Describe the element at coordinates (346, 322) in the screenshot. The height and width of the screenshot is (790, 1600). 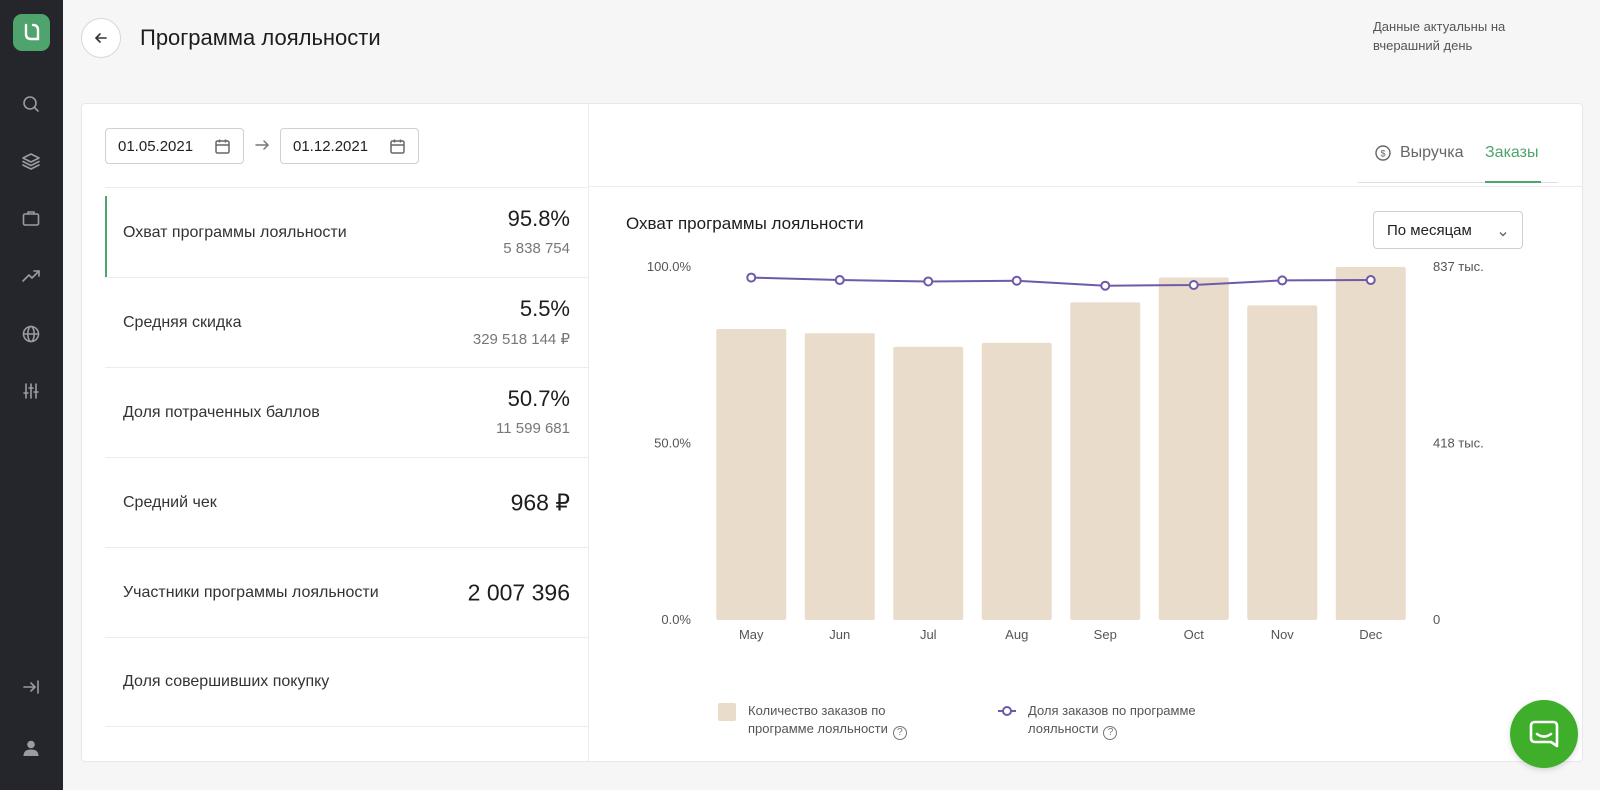
I see `metric-row-avg-discount: Средняя скидка 5.5% 329 518 144 ₽` at that location.